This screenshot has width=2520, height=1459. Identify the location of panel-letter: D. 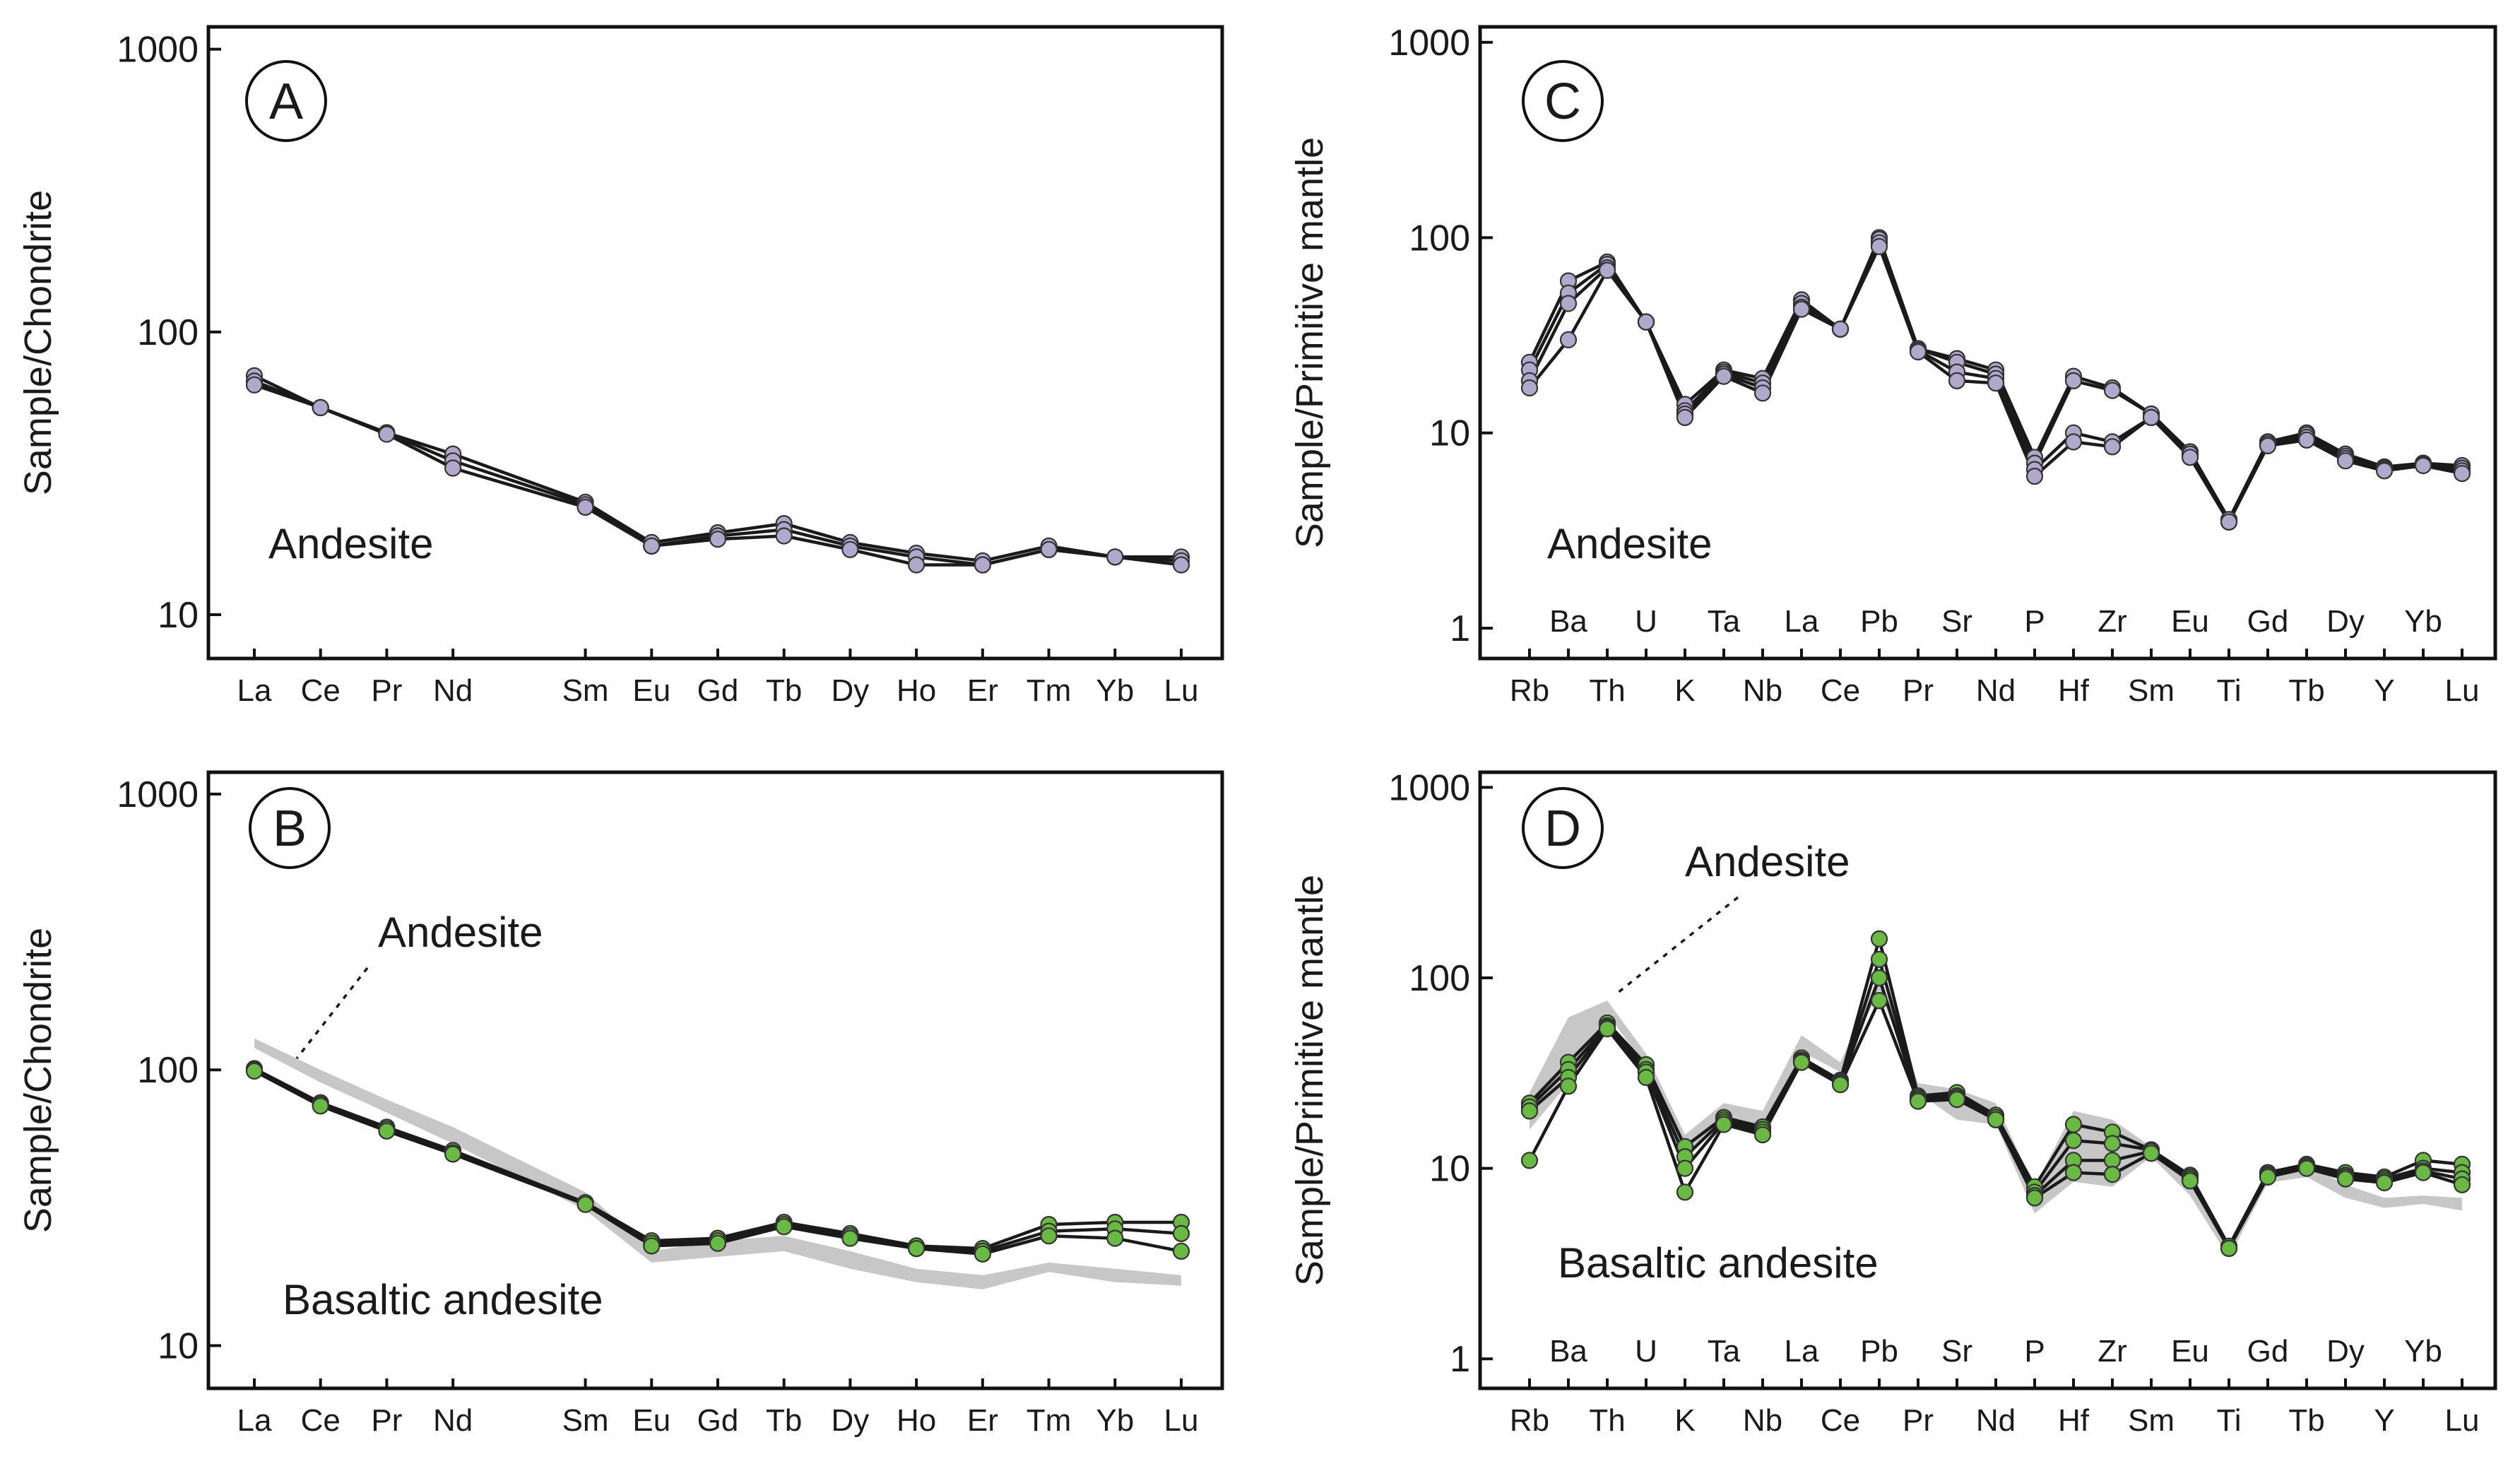
(1562, 829).